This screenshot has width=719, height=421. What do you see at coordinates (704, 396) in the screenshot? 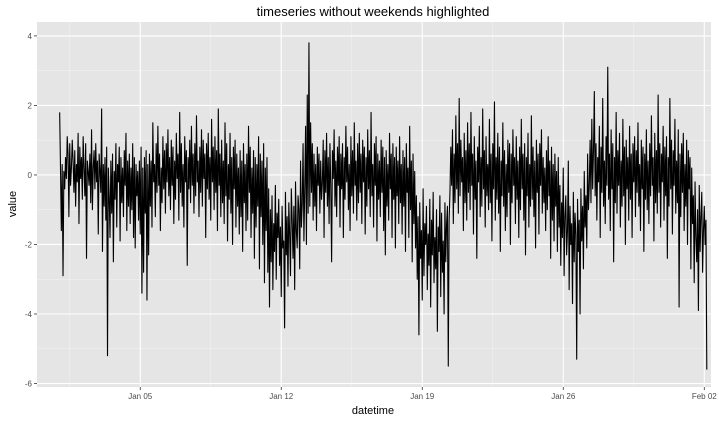
I see `x-tick-label: Feb 02` at bounding box center [704, 396].